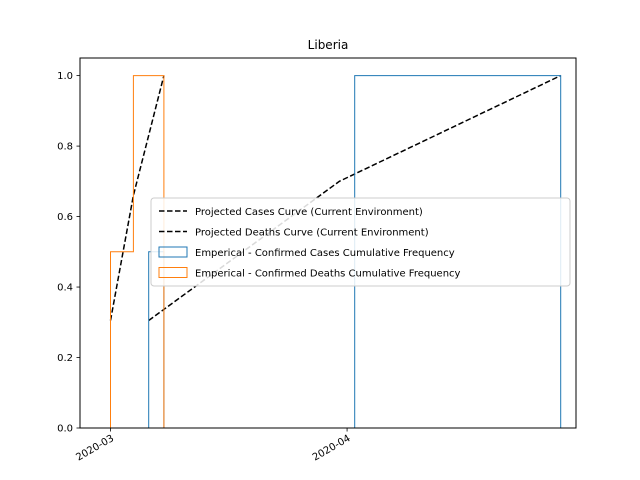 Image resolution: width=640 pixels, height=480 pixels. Describe the element at coordinates (65, 429) in the screenshot. I see `y-tick-label: 0.0` at that location.